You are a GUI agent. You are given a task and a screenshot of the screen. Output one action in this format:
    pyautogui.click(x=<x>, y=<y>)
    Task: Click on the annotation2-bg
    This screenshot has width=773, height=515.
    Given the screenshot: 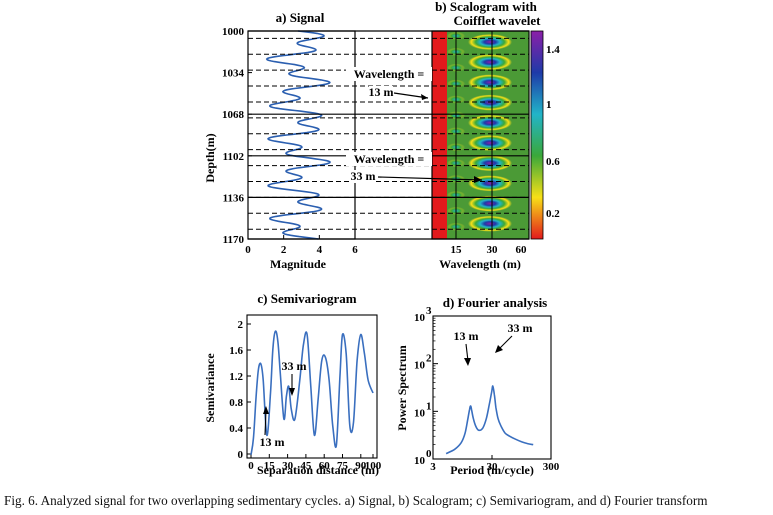 What is the action you would take?
    pyautogui.click(x=389, y=159)
    